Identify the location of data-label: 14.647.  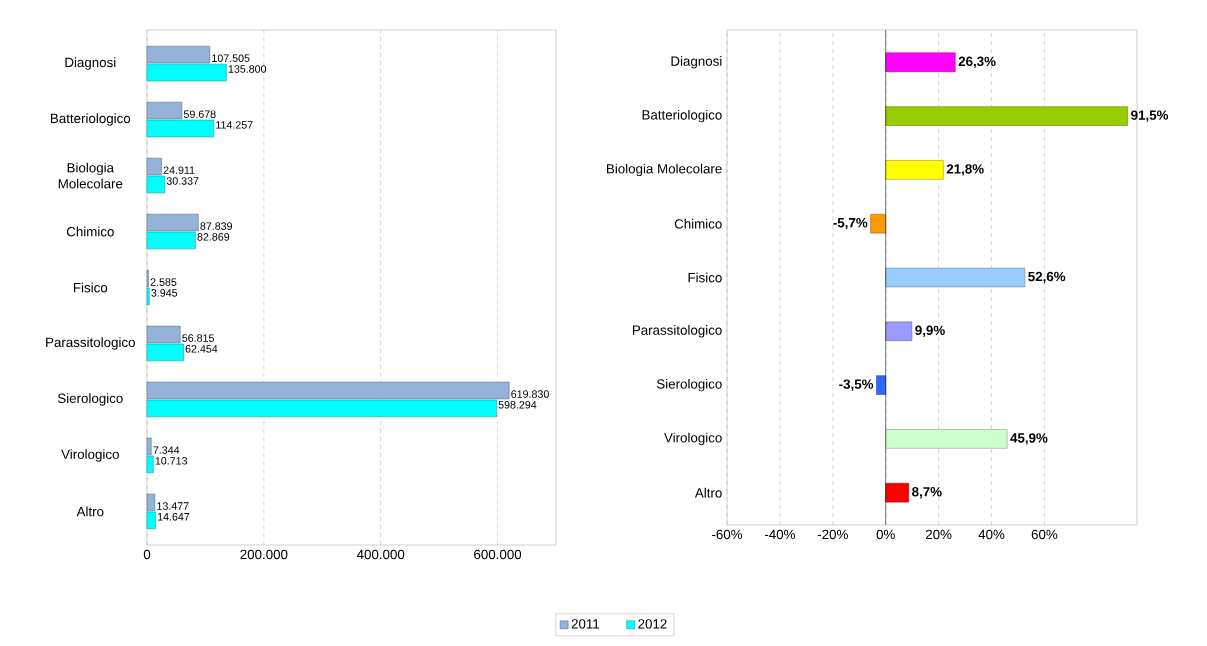
(173, 517).